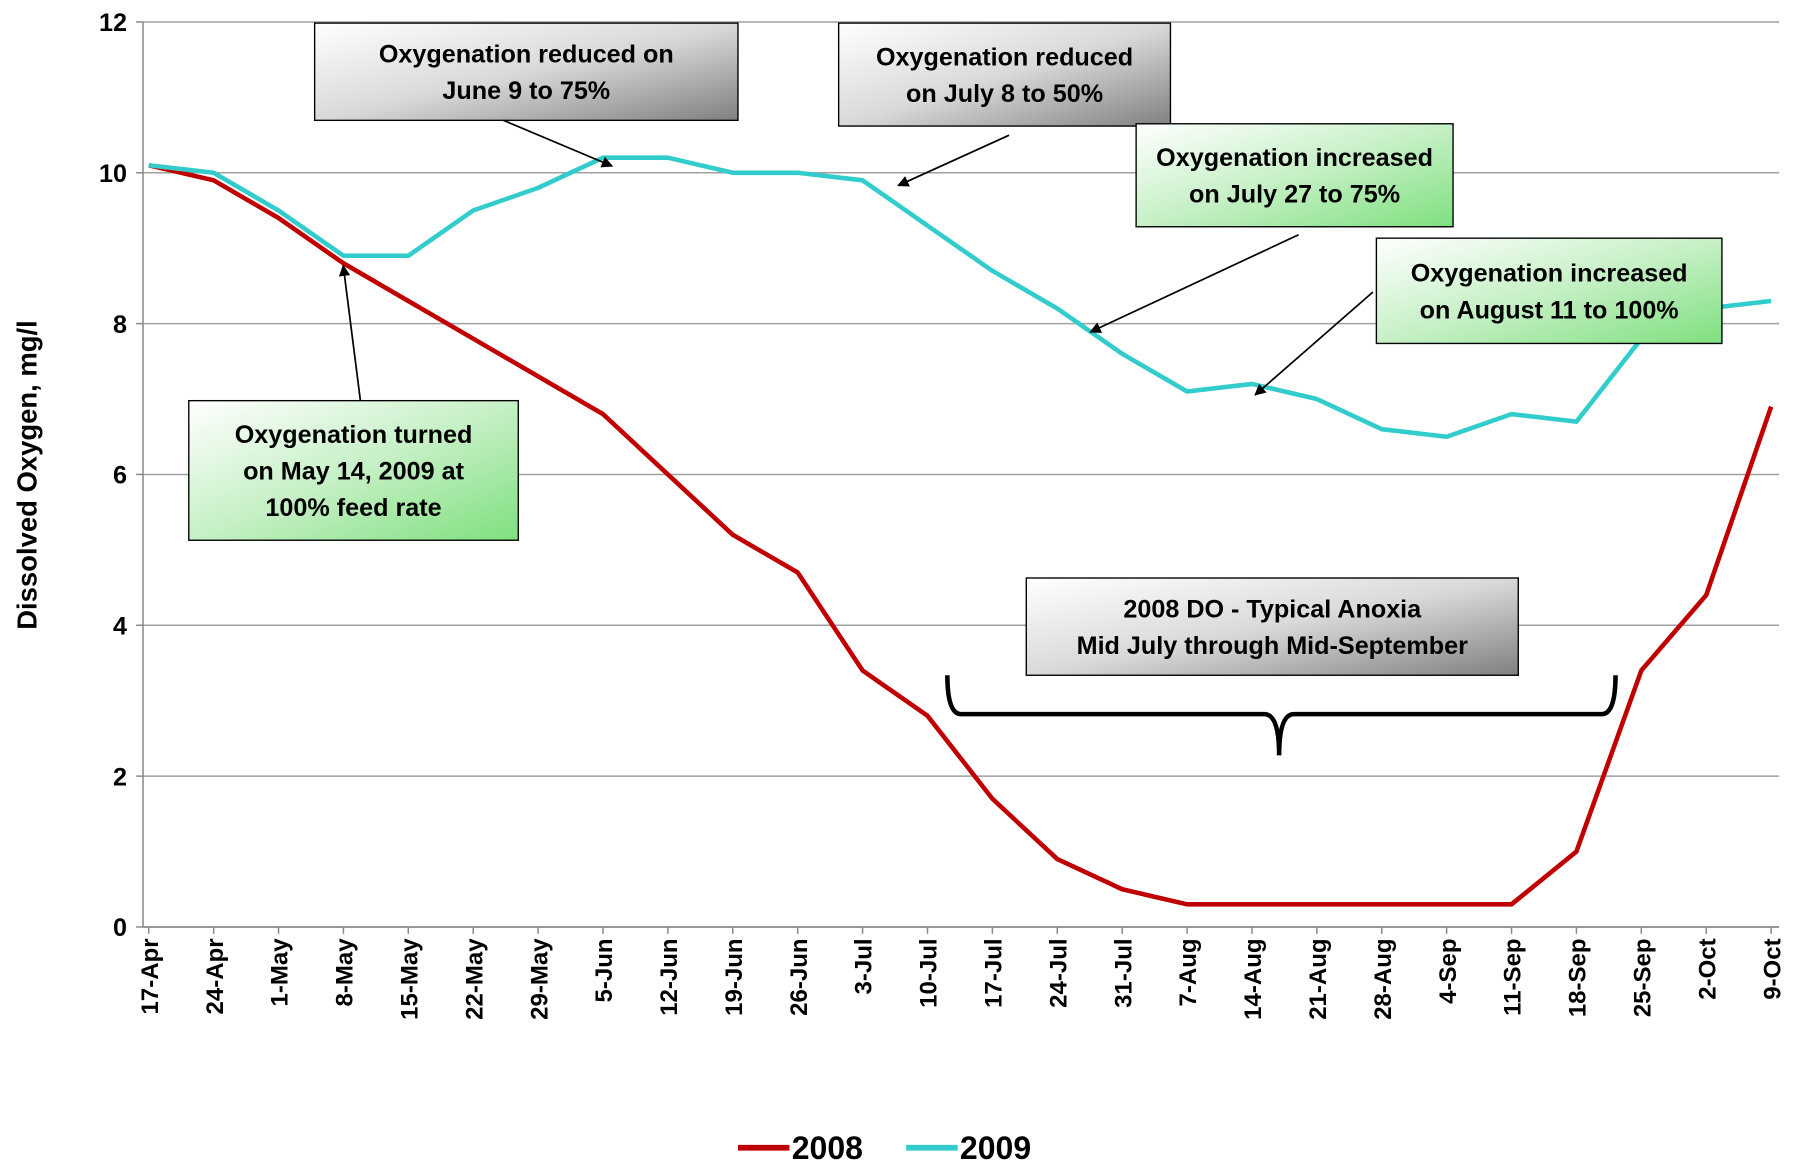 This screenshot has height=1164, width=1794. I want to click on x-tick-label: 25-Sep, so click(1642, 977).